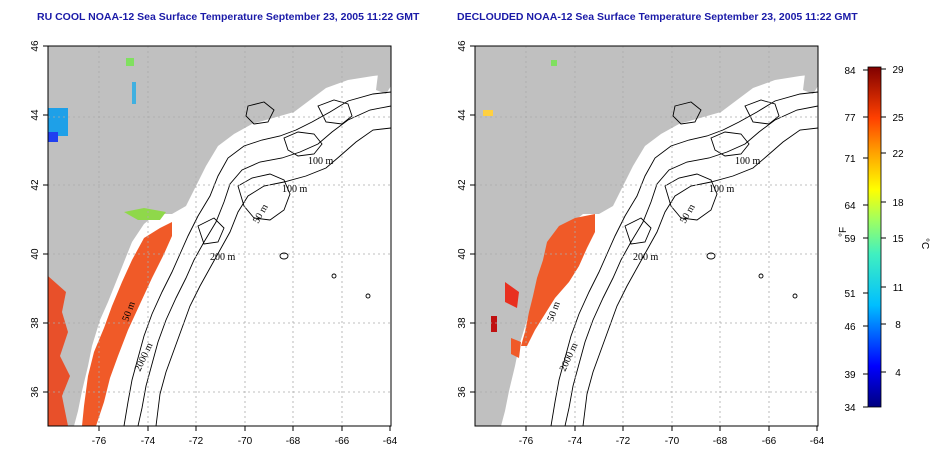  What do you see at coordinates (898, 373) in the screenshot?
I see `celsius-tick-label: 4` at bounding box center [898, 373].